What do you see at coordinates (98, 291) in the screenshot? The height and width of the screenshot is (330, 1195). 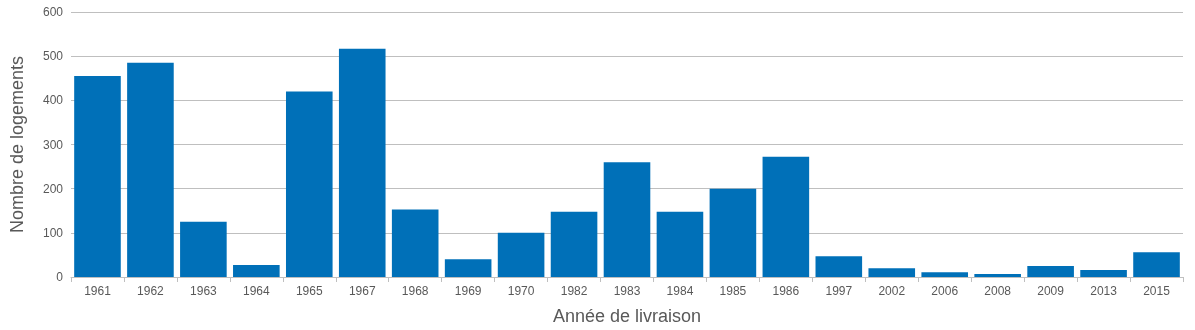 I see `x-tick-label: 1961` at bounding box center [98, 291].